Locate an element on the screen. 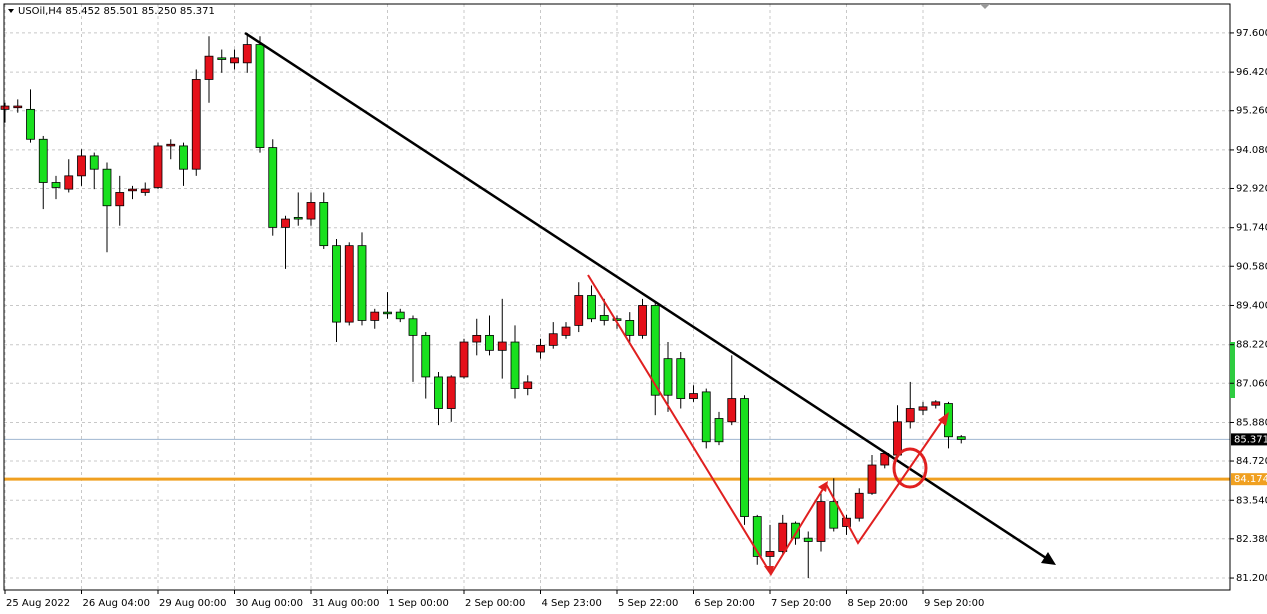 The height and width of the screenshot is (614, 1267). x-tick-label: 29 Aug 00:00 is located at coordinates (192, 603).